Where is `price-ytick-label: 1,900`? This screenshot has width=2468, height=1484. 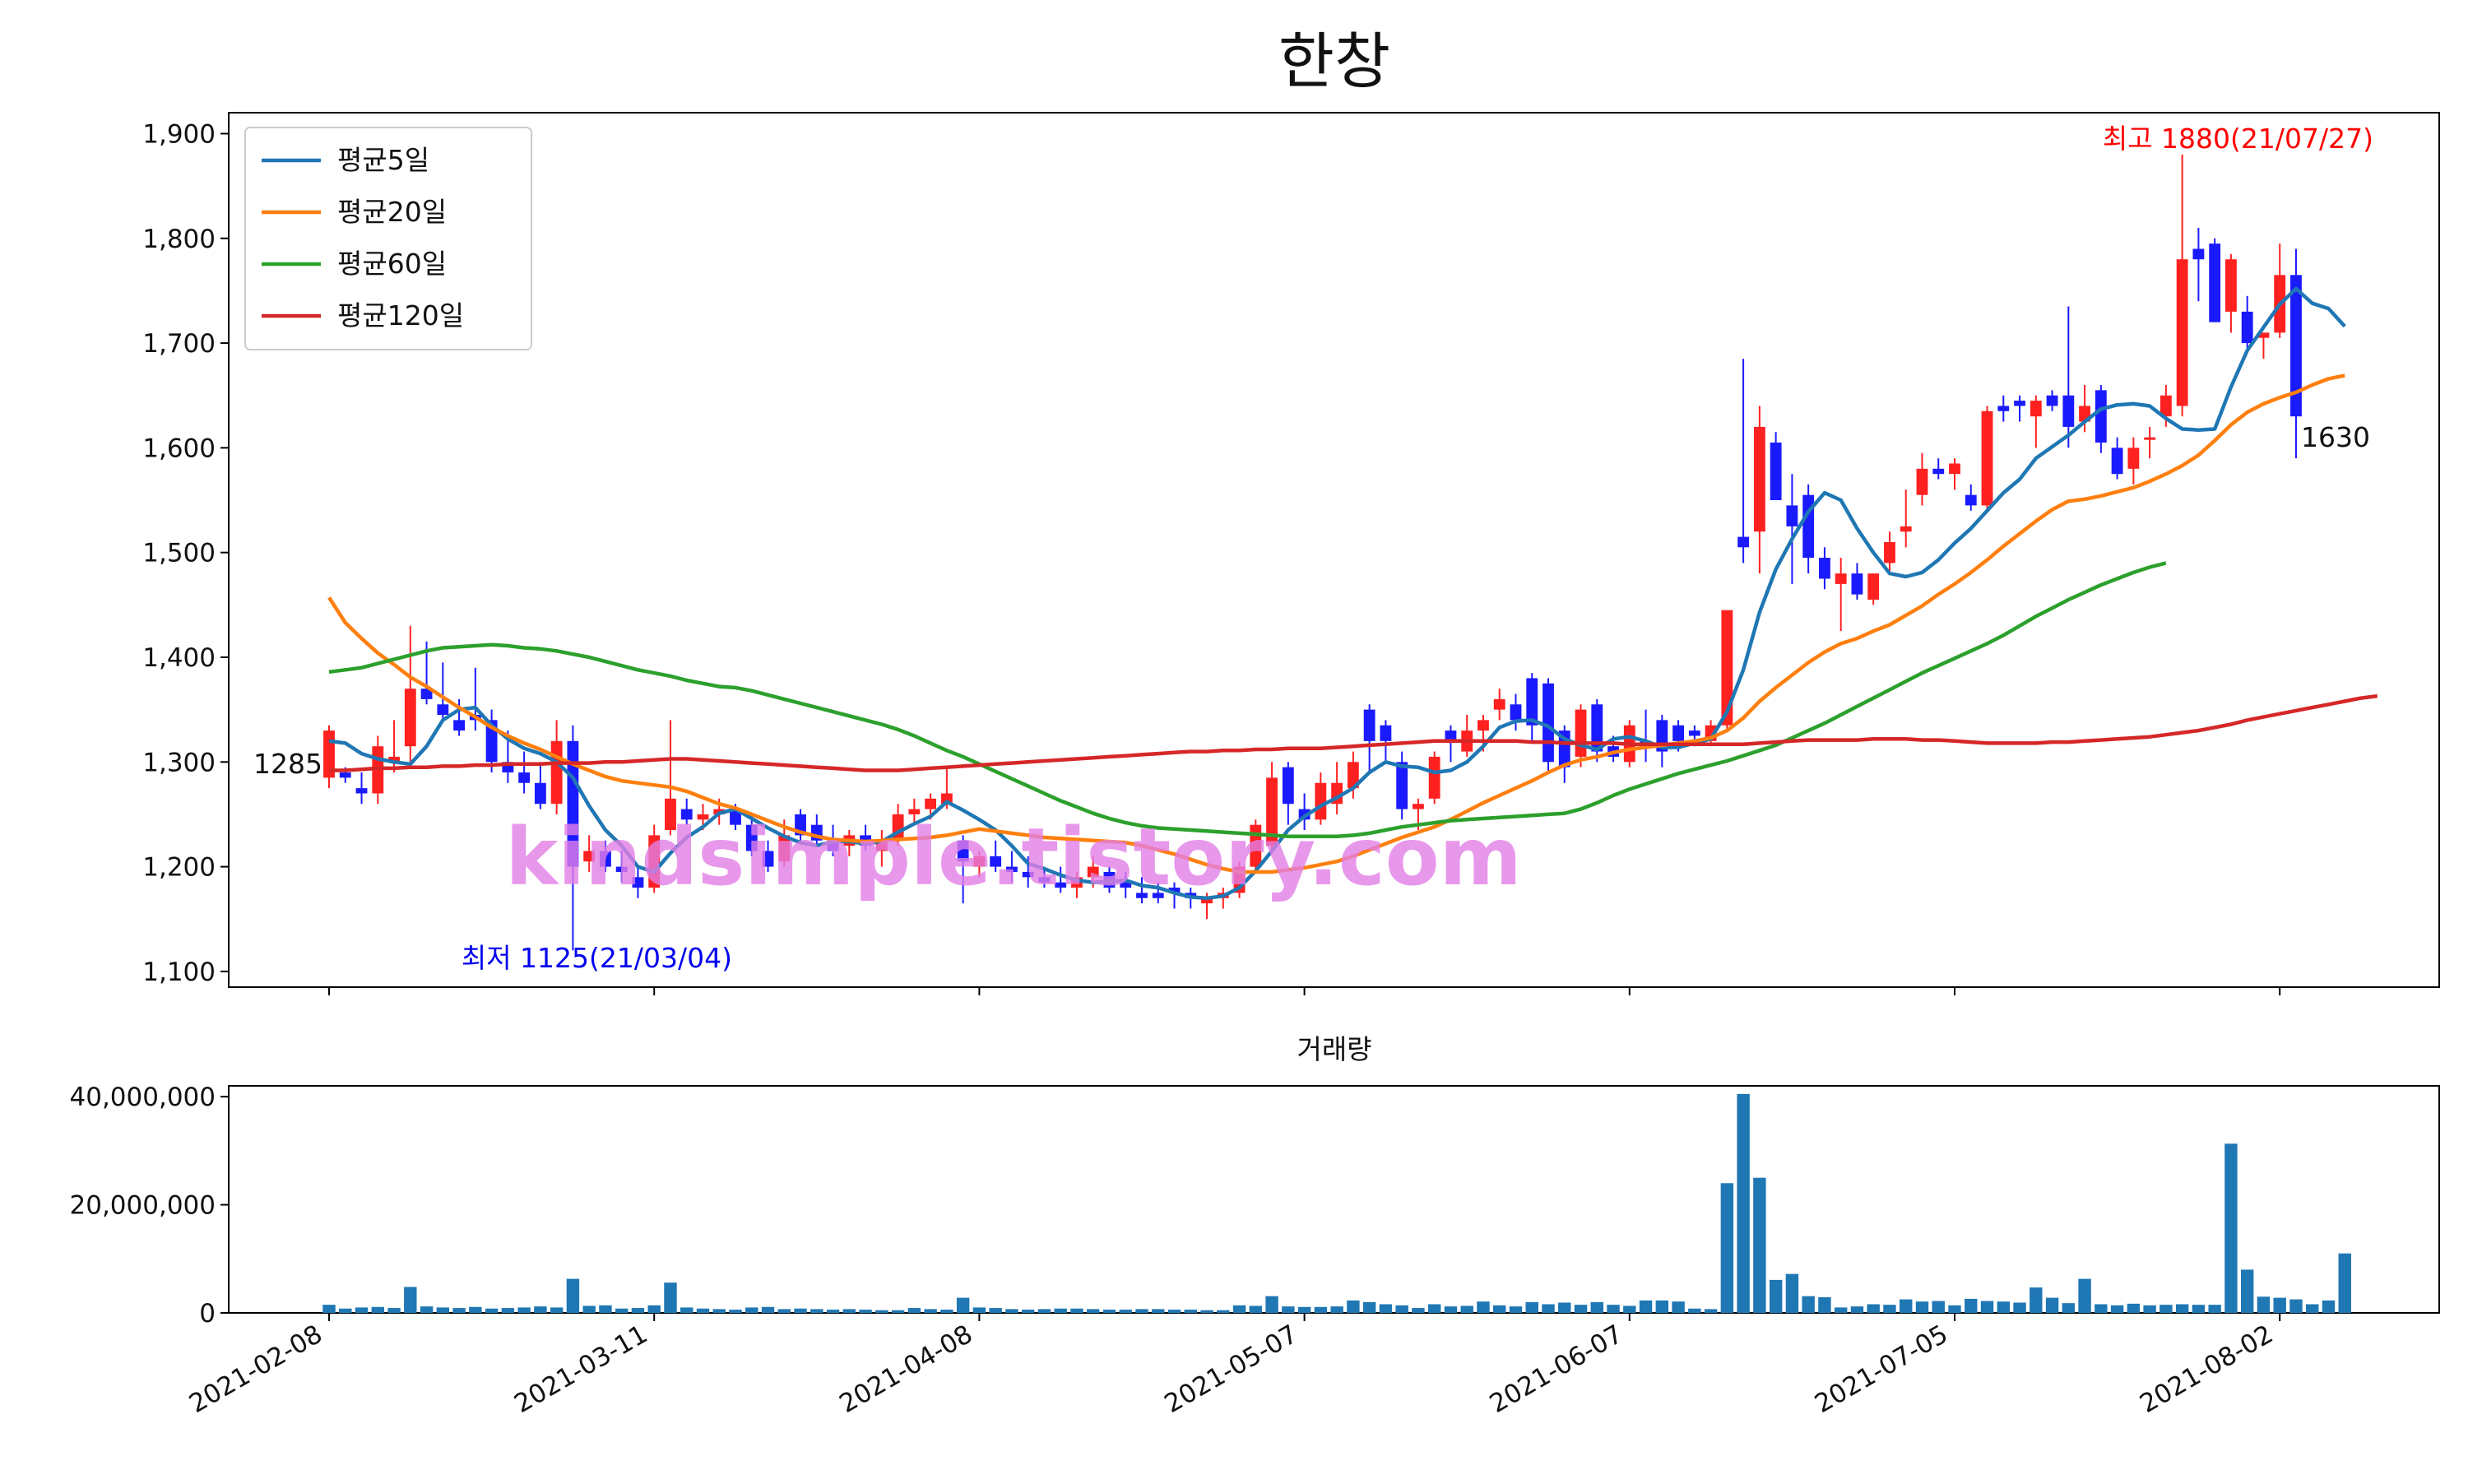 price-ytick-label: 1,900 is located at coordinates (179, 134).